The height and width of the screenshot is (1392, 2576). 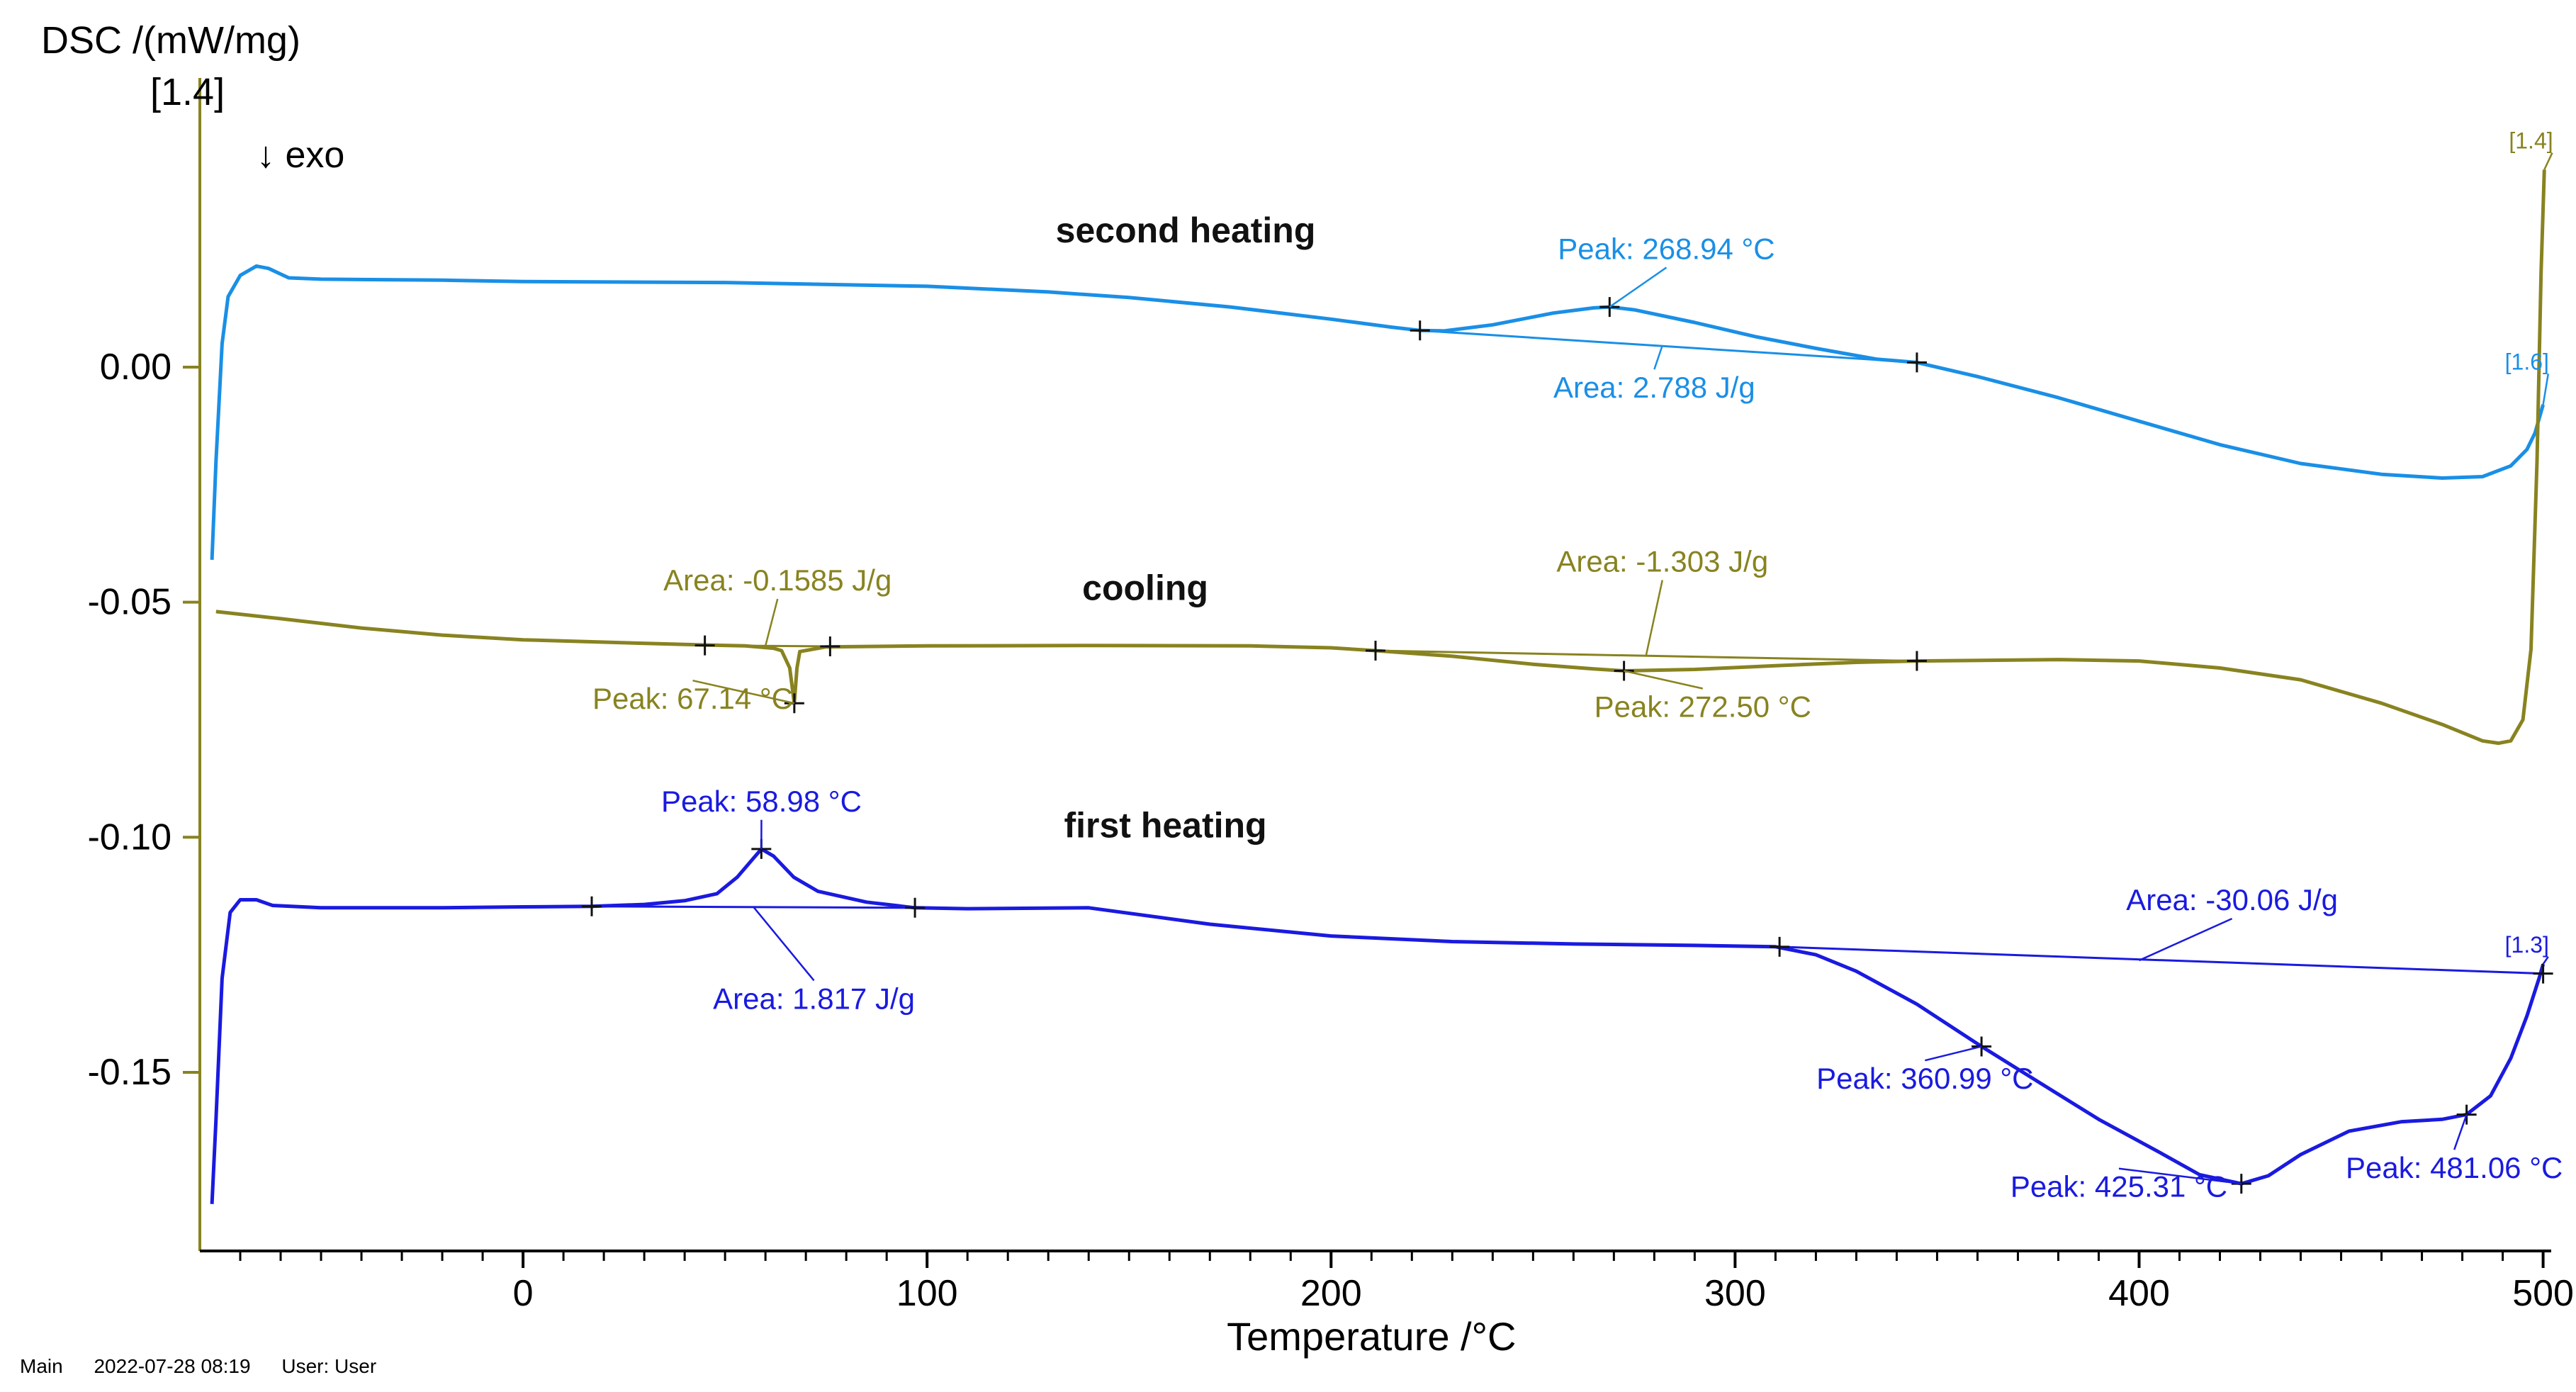 I want to click on series-title-first-heating: first heating, so click(x=1165, y=825).